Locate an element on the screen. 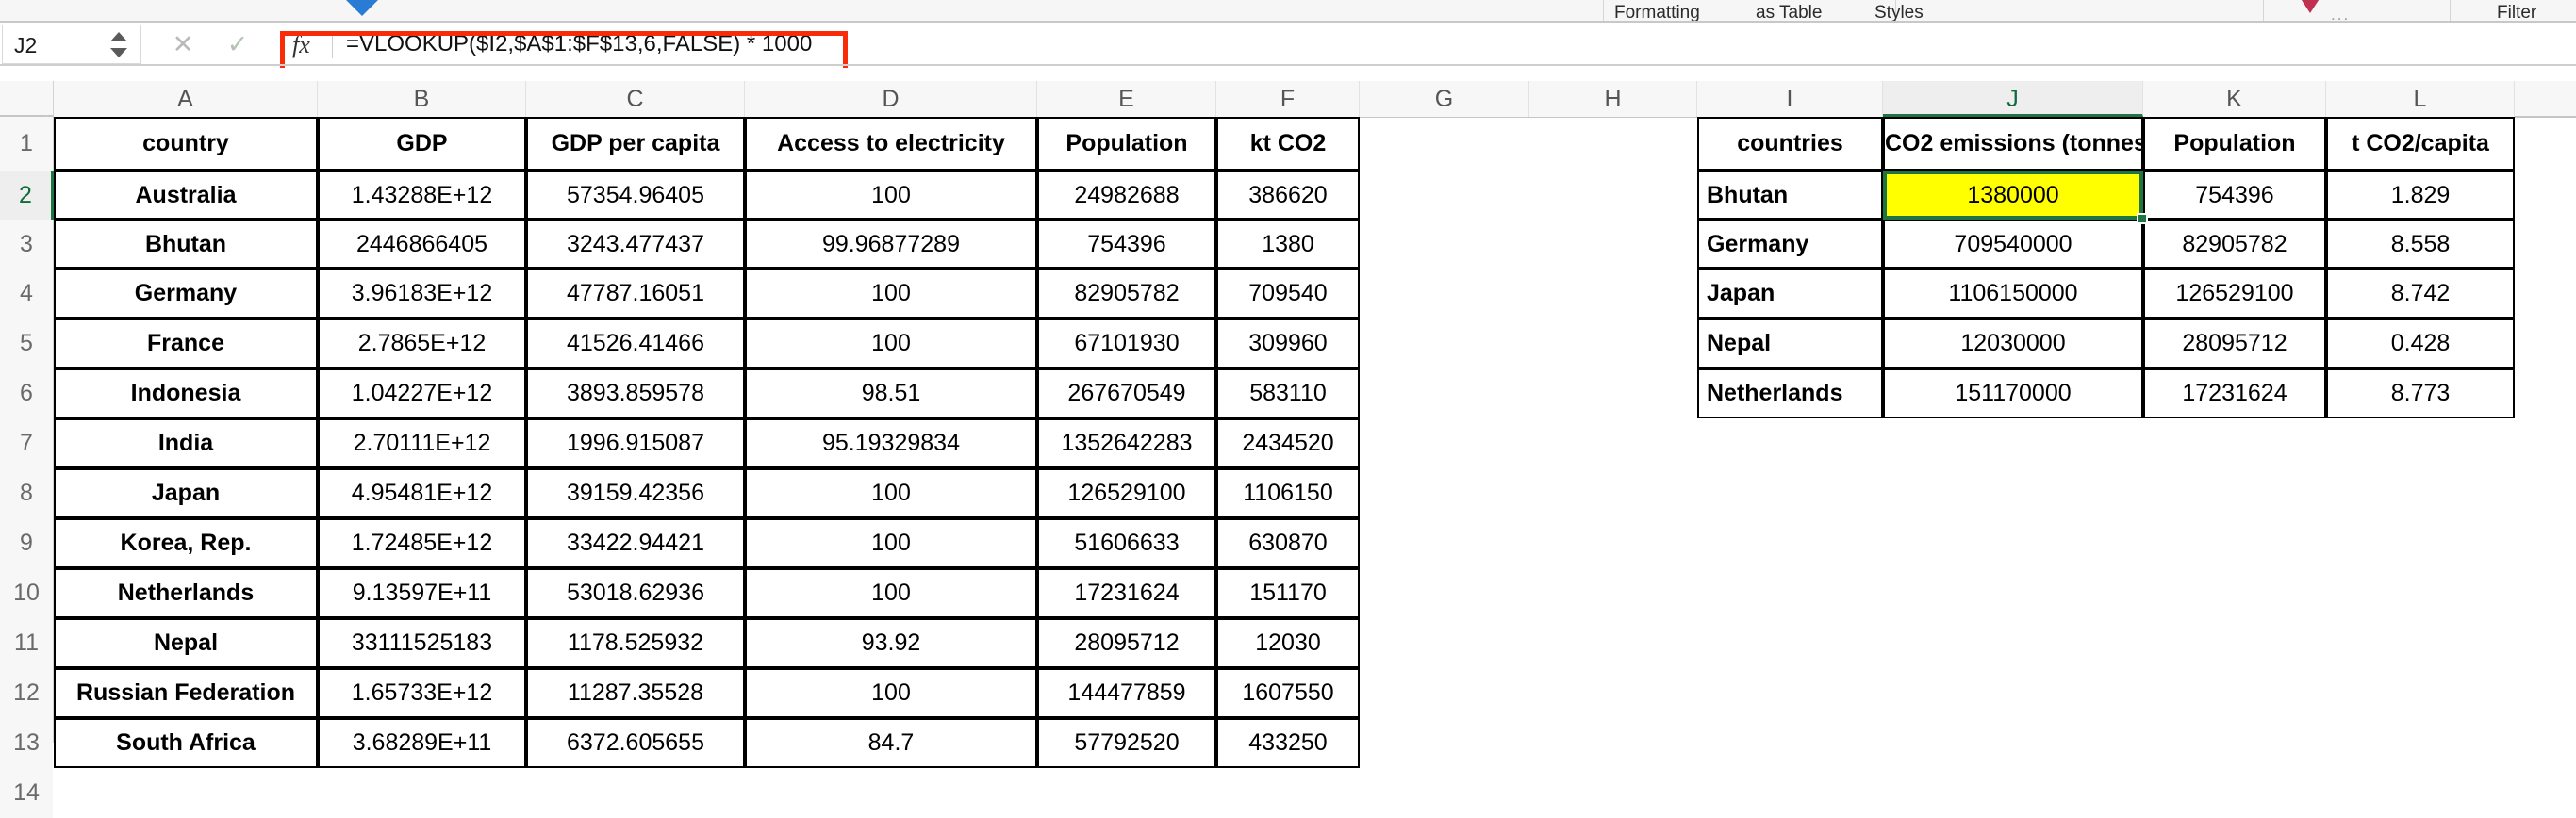  right-table-cell-r6-cI: Netherlands is located at coordinates (1790, 393).